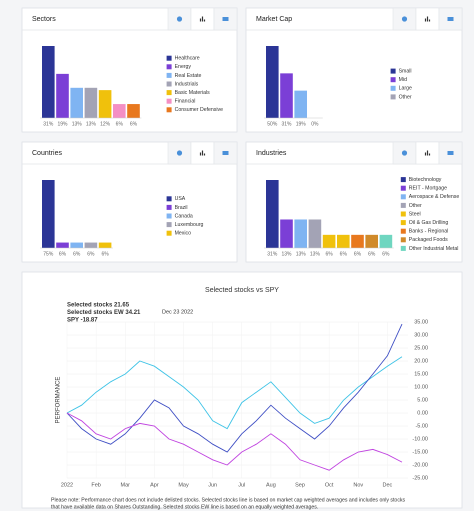 The width and height of the screenshot is (474, 511). What do you see at coordinates (405, 97) in the screenshot?
I see `legend-label: Other` at bounding box center [405, 97].